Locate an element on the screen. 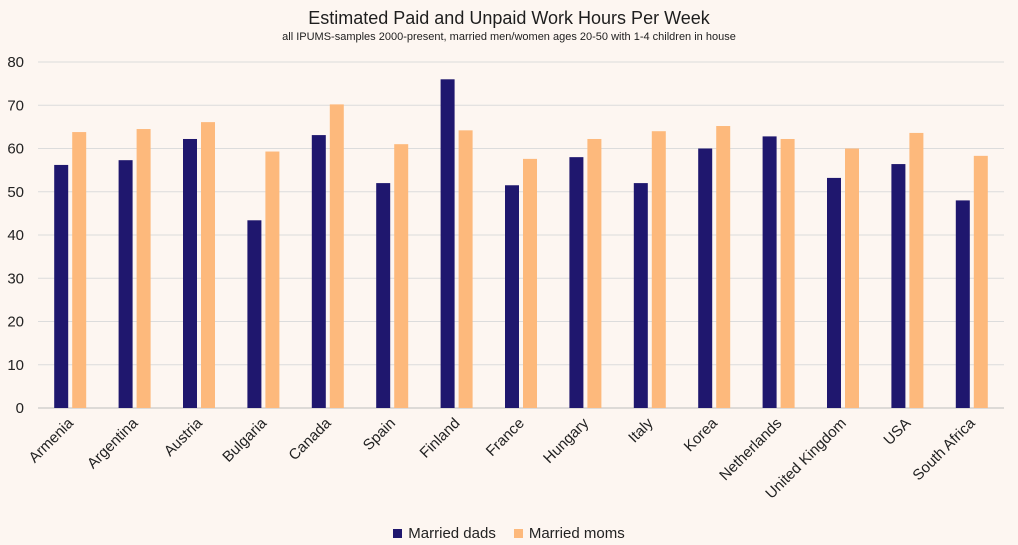 The width and height of the screenshot is (1018, 545). bar-moms-united-kingdom is located at coordinates (852, 278).